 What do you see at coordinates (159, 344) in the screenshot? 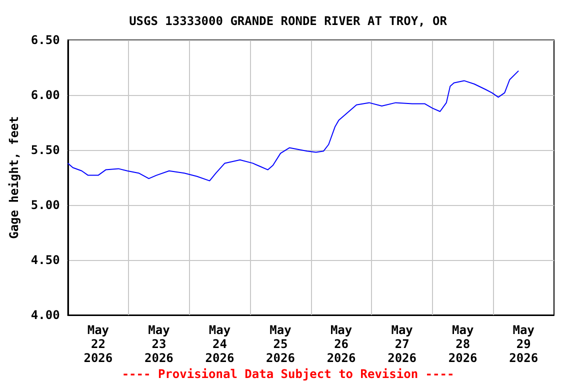
I see `x-tick-label: May 23 2026` at bounding box center [159, 344].